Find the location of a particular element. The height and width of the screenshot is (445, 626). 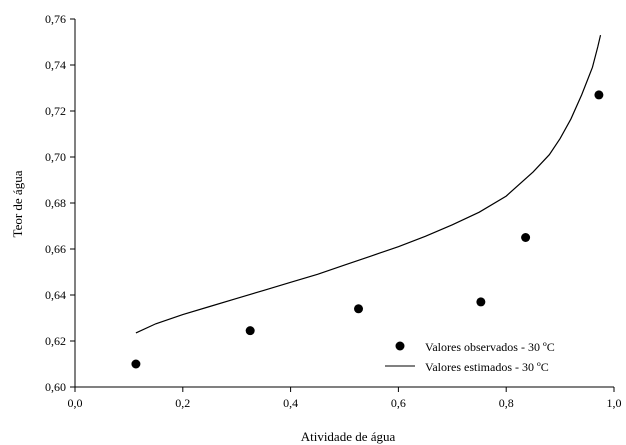

x-tick-label: 0,8 is located at coordinates (506, 403).